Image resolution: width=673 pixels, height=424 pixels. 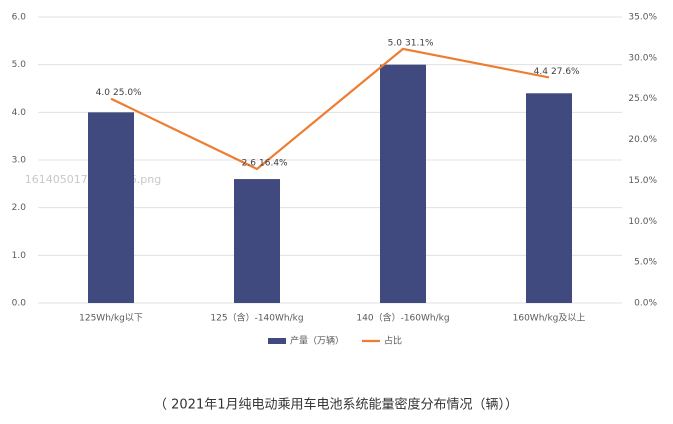 I want to click on data-label: 27.6%, so click(x=565, y=72).